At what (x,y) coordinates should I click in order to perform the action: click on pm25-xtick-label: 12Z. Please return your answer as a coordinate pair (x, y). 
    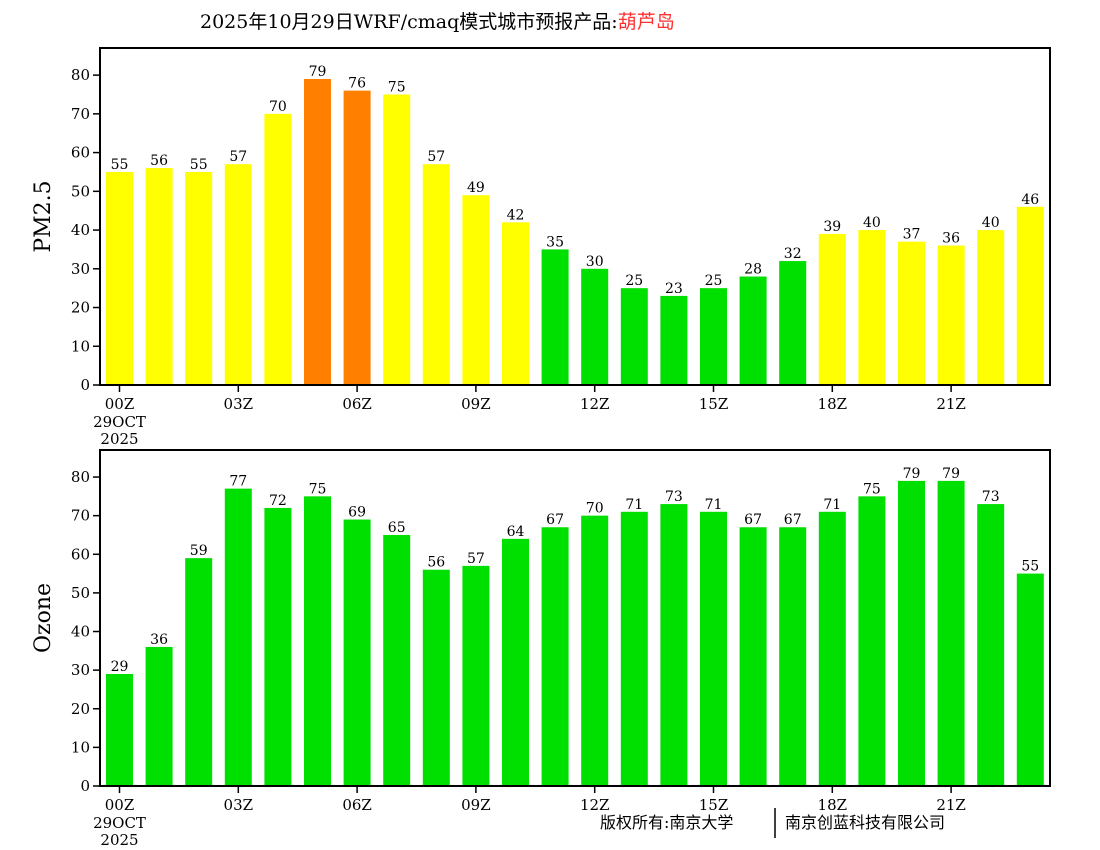
    Looking at the image, I should click on (595, 404).